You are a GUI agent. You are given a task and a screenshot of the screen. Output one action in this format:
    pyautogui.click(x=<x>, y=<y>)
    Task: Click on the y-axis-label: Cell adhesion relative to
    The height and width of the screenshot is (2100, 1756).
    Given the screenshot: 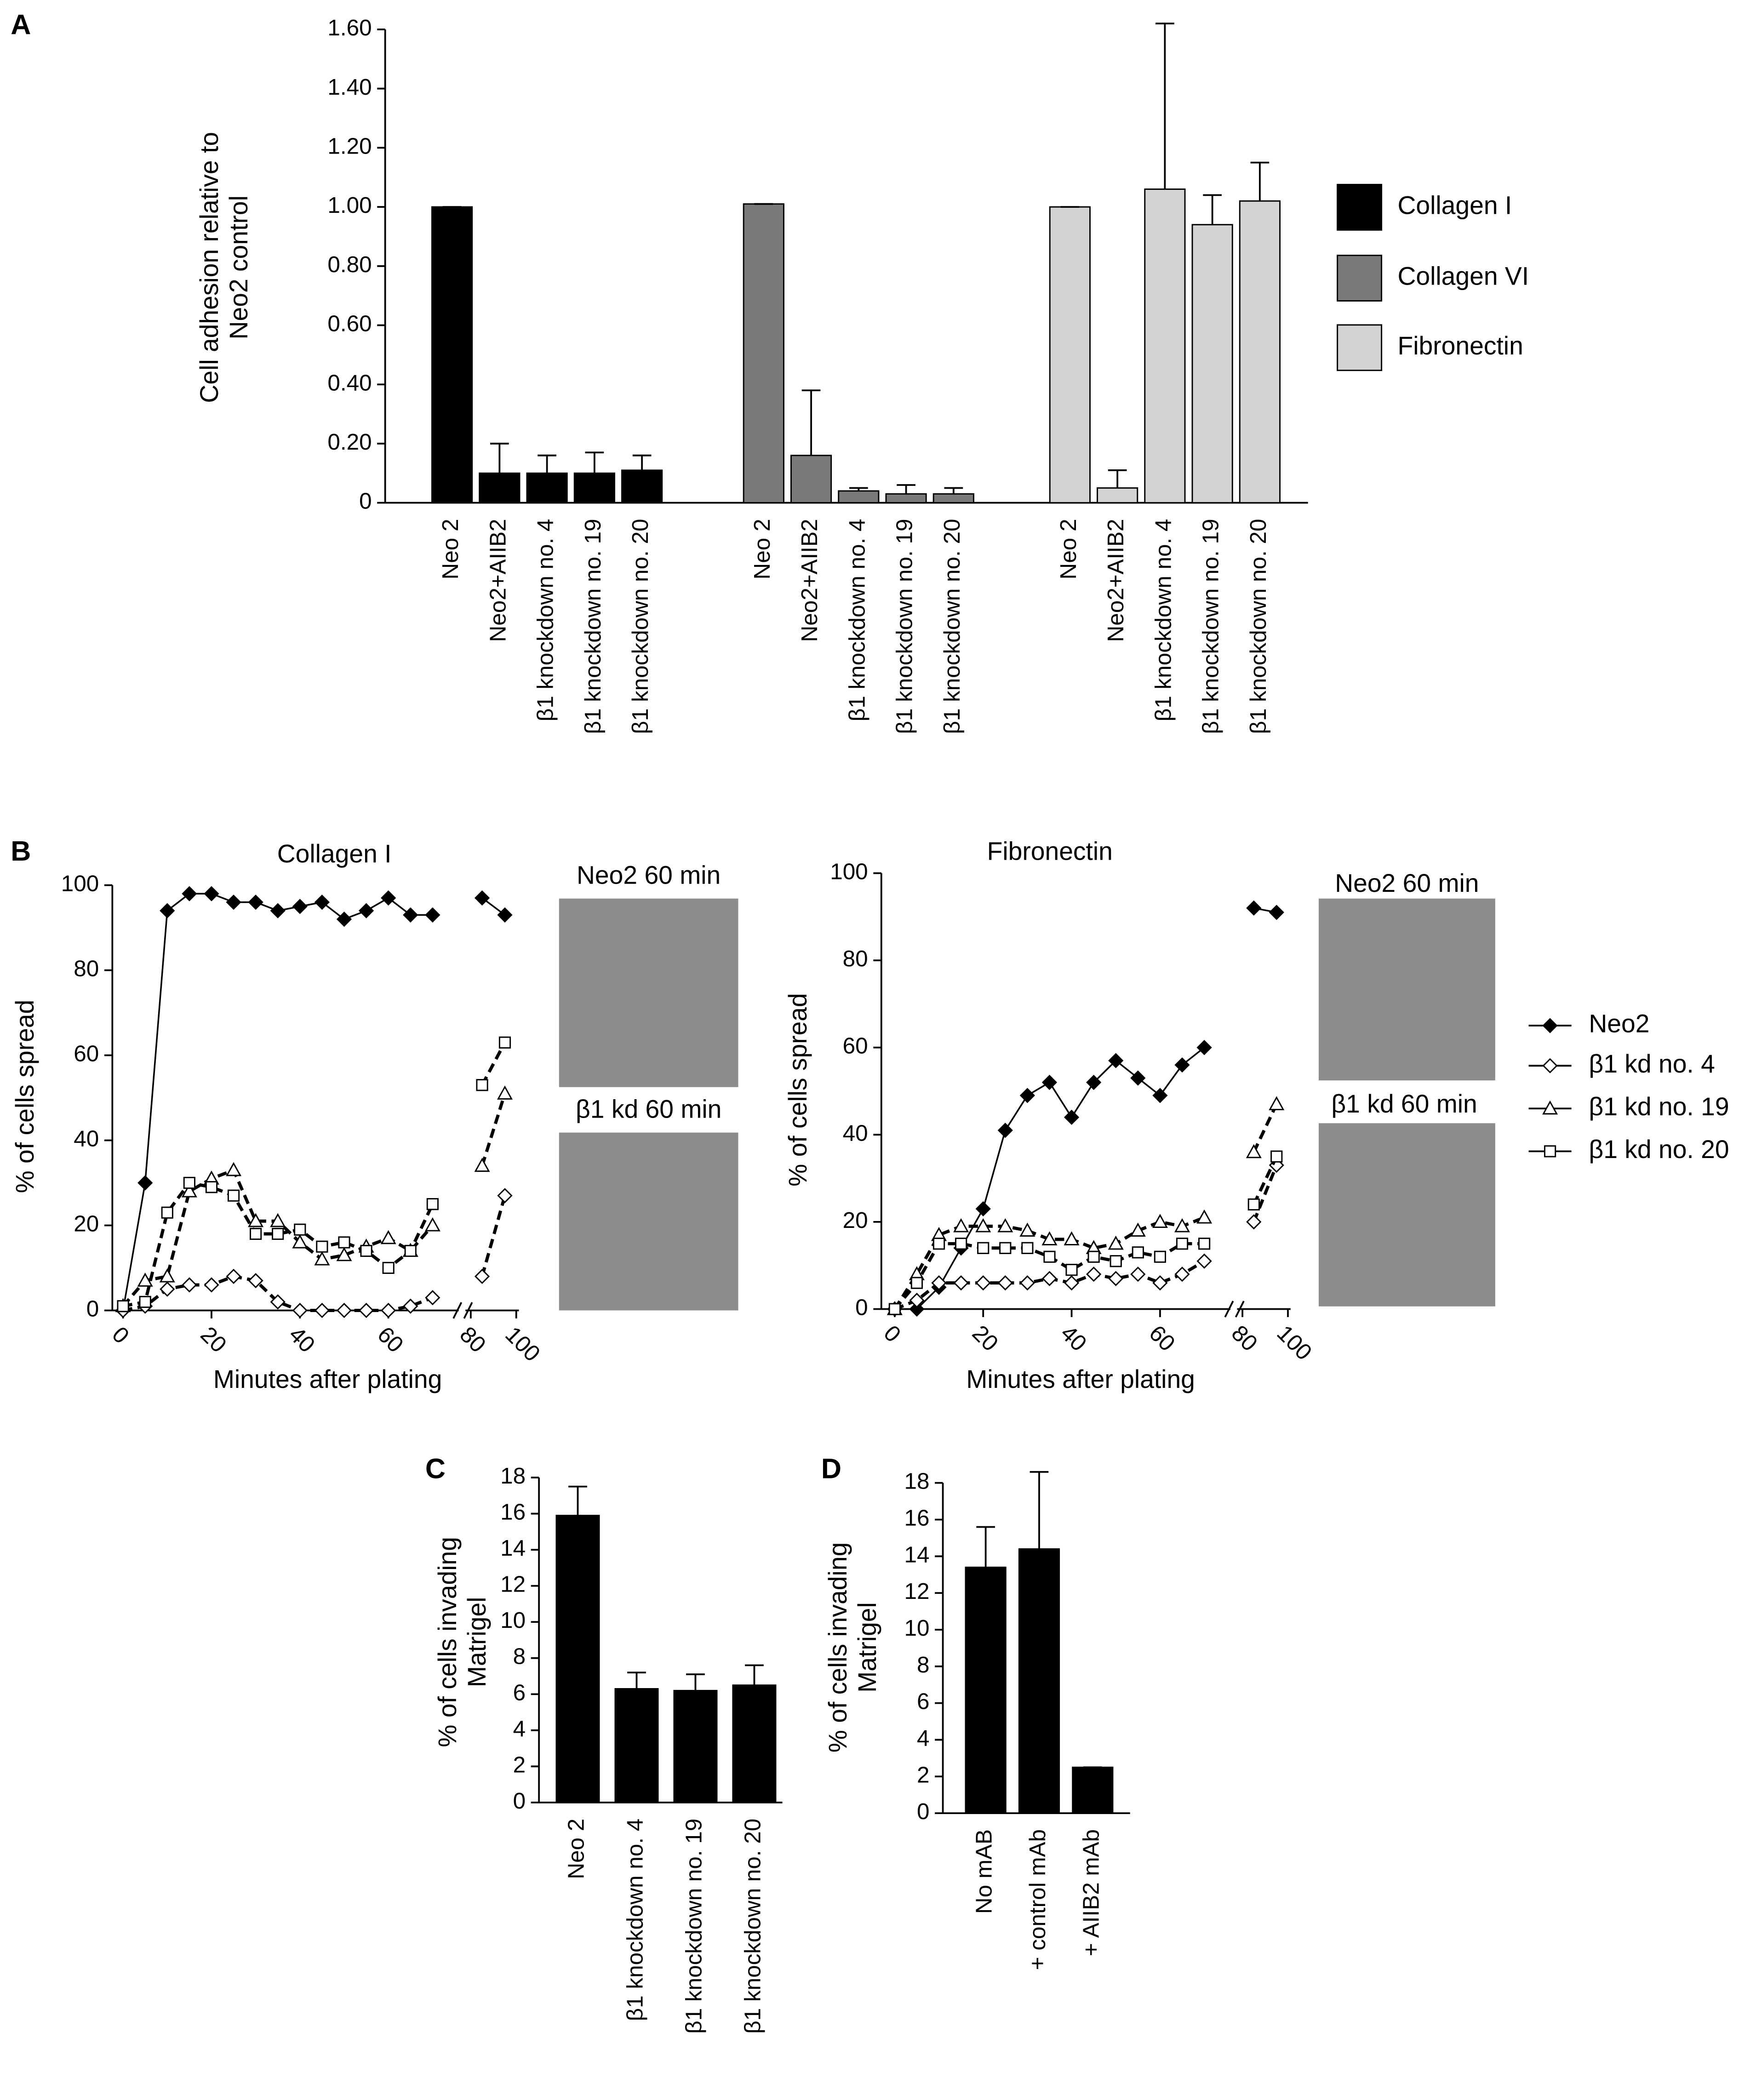 What is the action you would take?
    pyautogui.click(x=209, y=268)
    